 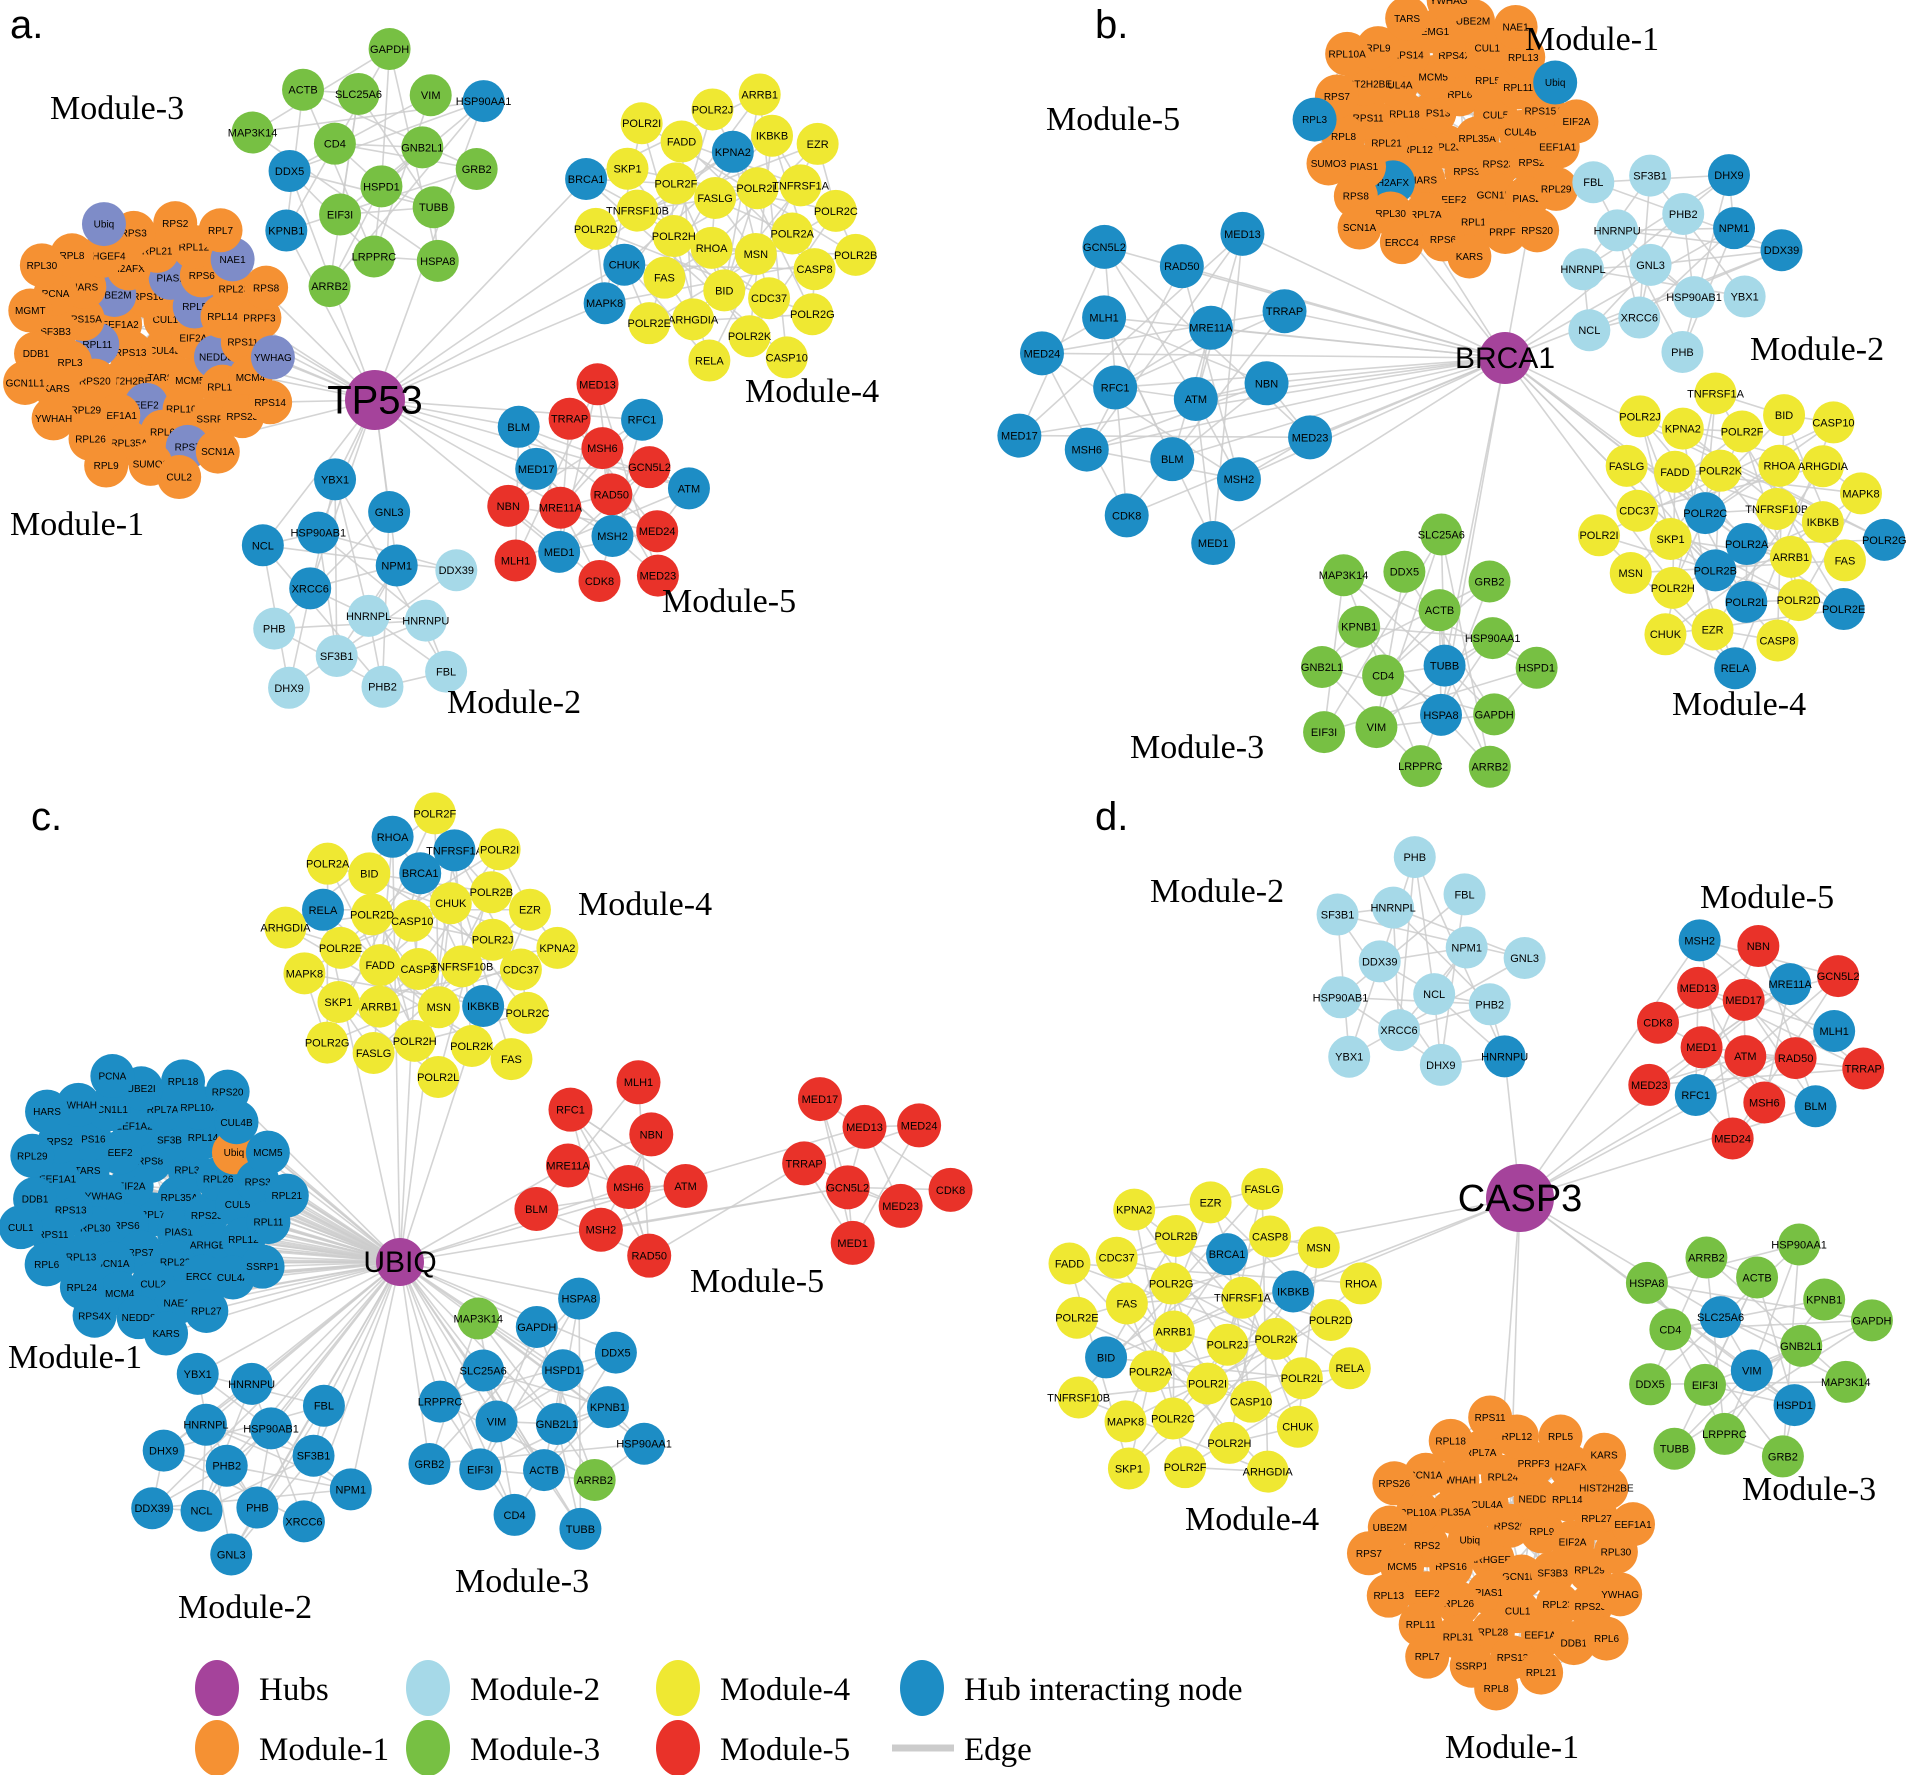 What do you see at coordinates (596, 228) in the screenshot?
I see `node-POLR2D: POLR2D` at bounding box center [596, 228].